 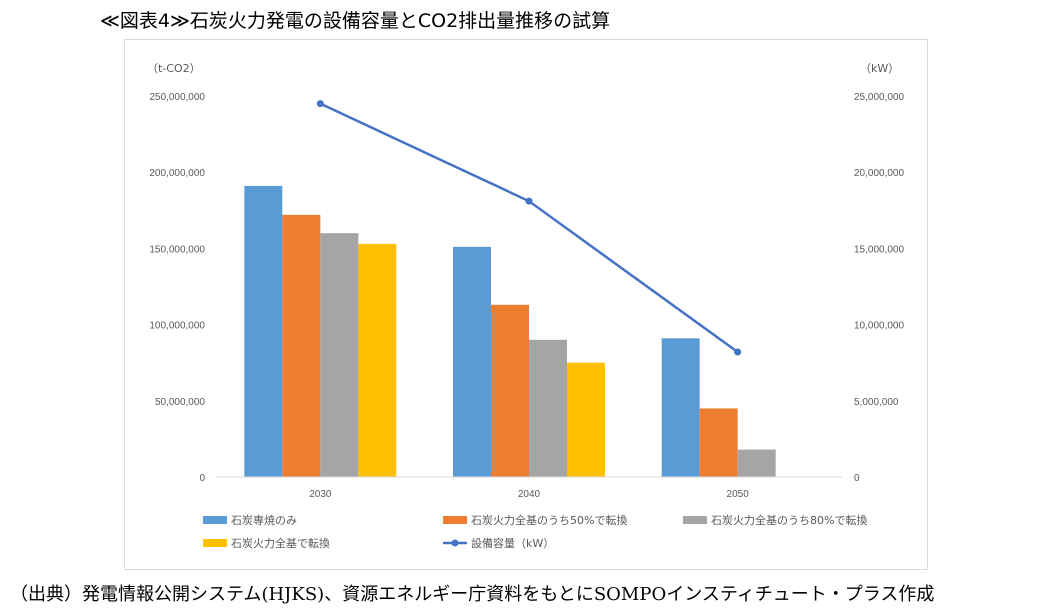 What do you see at coordinates (355, 21) in the screenshot?
I see `figure-title: ≪図表4≫石炭火力発電の設備容量とCO2排出量推移の試算` at bounding box center [355, 21].